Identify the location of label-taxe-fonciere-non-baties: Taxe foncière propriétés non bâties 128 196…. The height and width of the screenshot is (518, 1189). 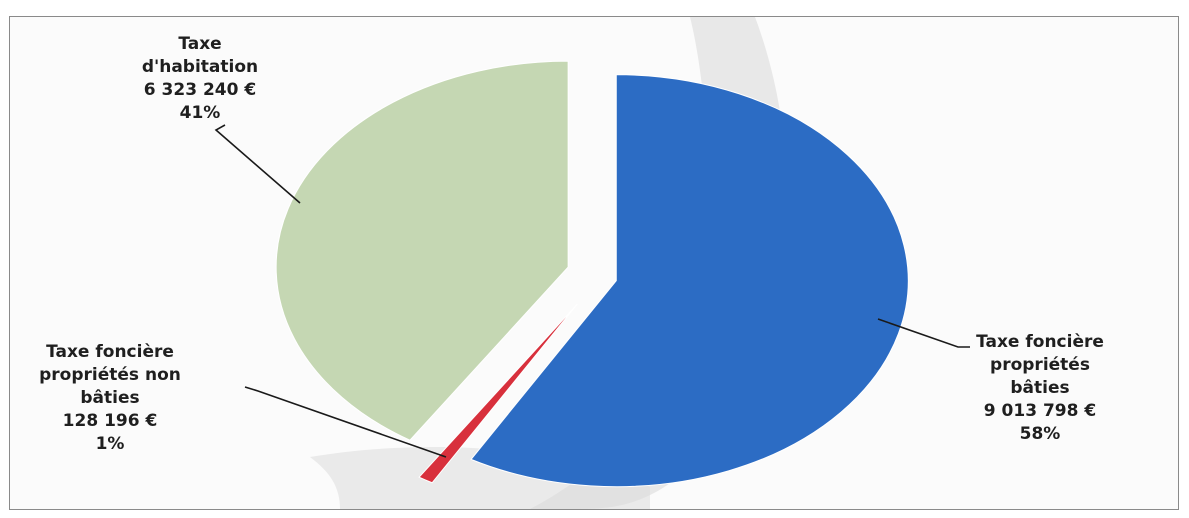
(110, 398).